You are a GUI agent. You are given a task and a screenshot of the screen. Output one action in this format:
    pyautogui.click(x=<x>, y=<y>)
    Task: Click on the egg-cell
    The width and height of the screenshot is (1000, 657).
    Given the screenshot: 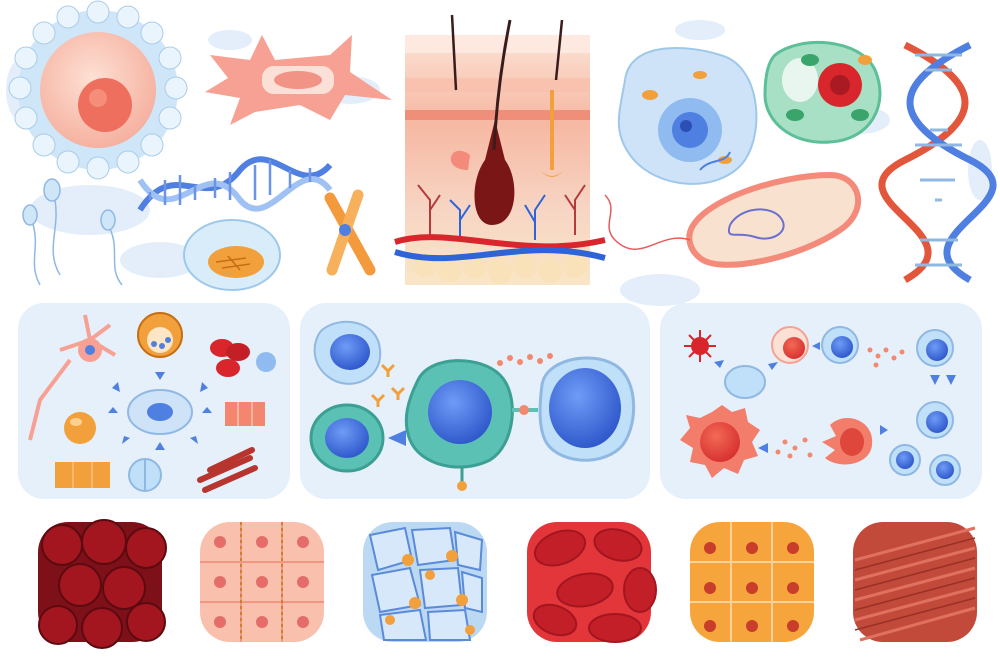 What is the action you would take?
    pyautogui.click(x=98, y=90)
    